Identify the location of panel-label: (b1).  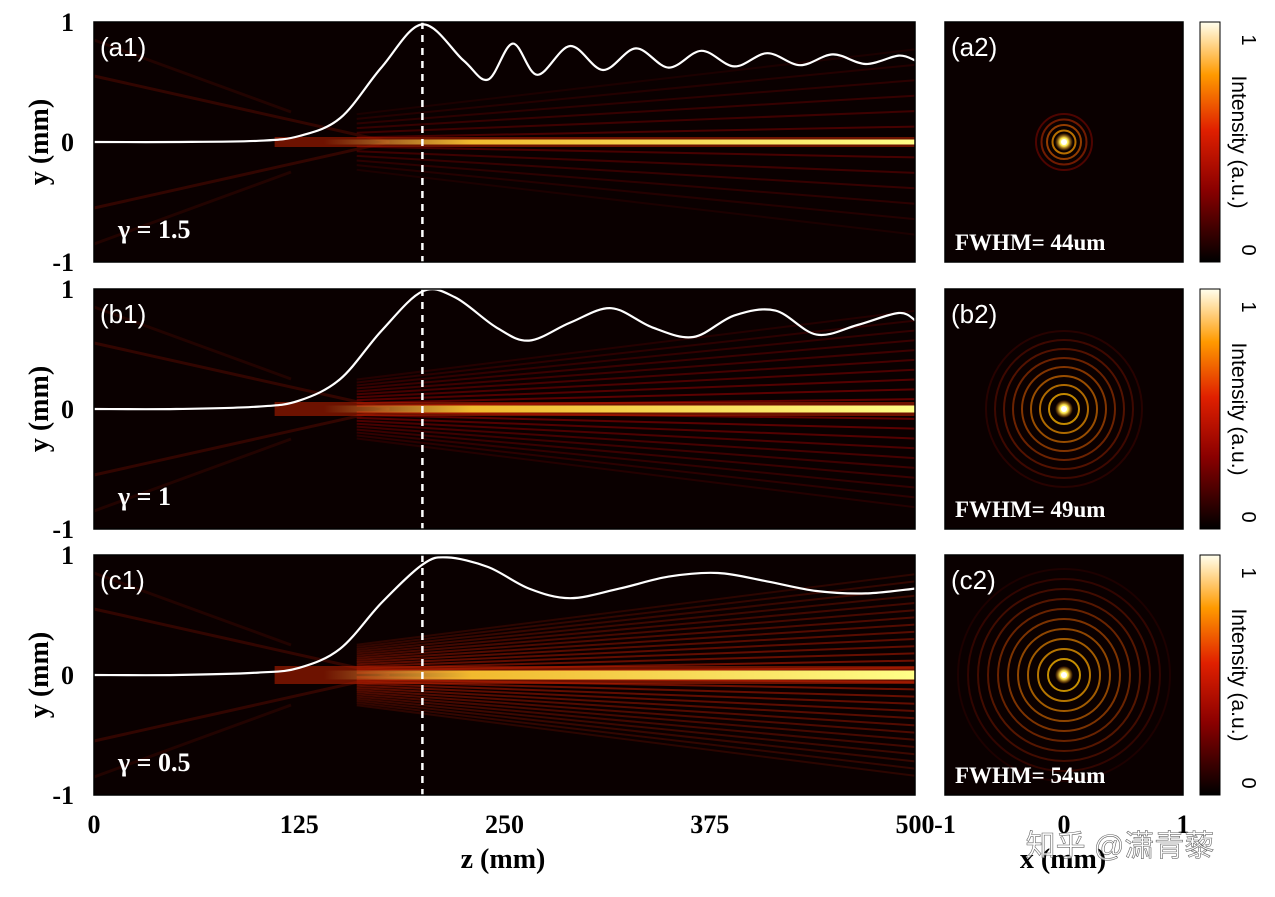
(123, 314).